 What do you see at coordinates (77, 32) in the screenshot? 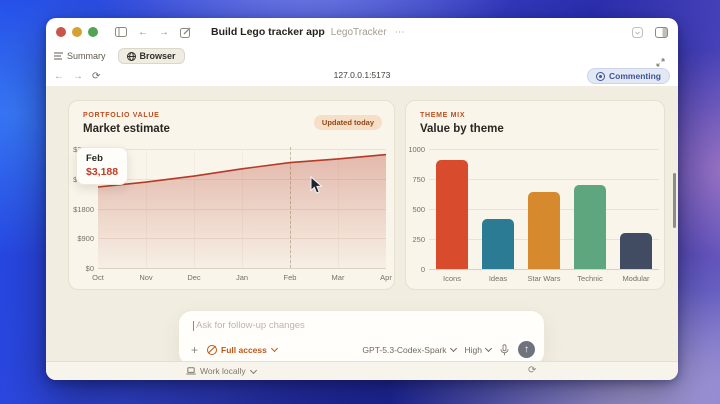
I see `minimize-button` at bounding box center [77, 32].